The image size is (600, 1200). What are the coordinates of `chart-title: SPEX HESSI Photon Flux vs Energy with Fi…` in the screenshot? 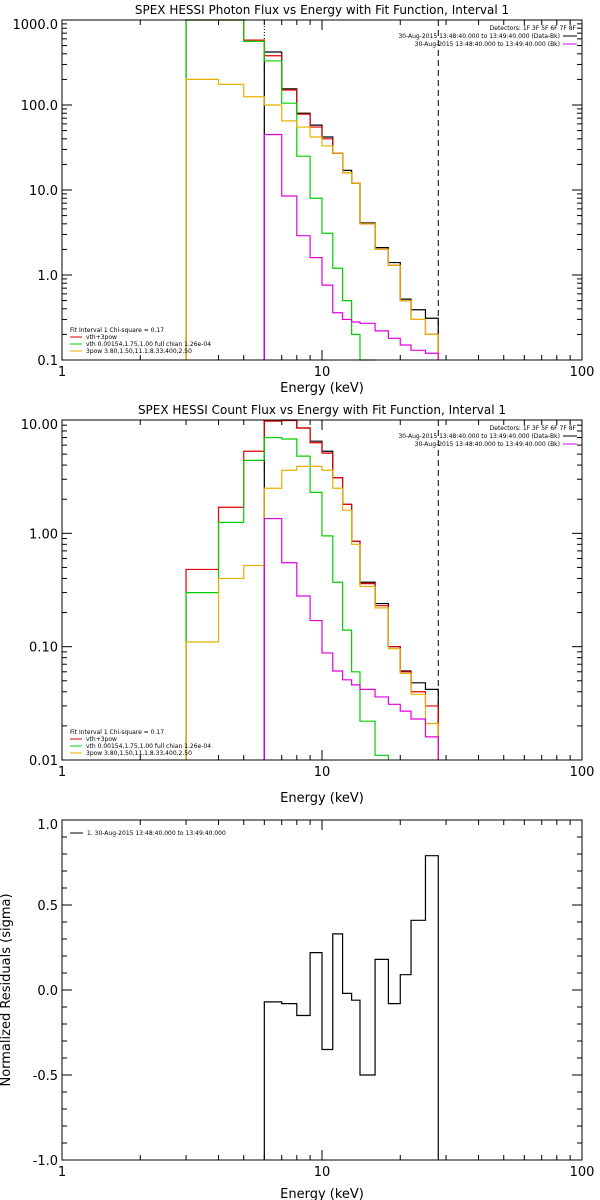 It's located at (322, 10).